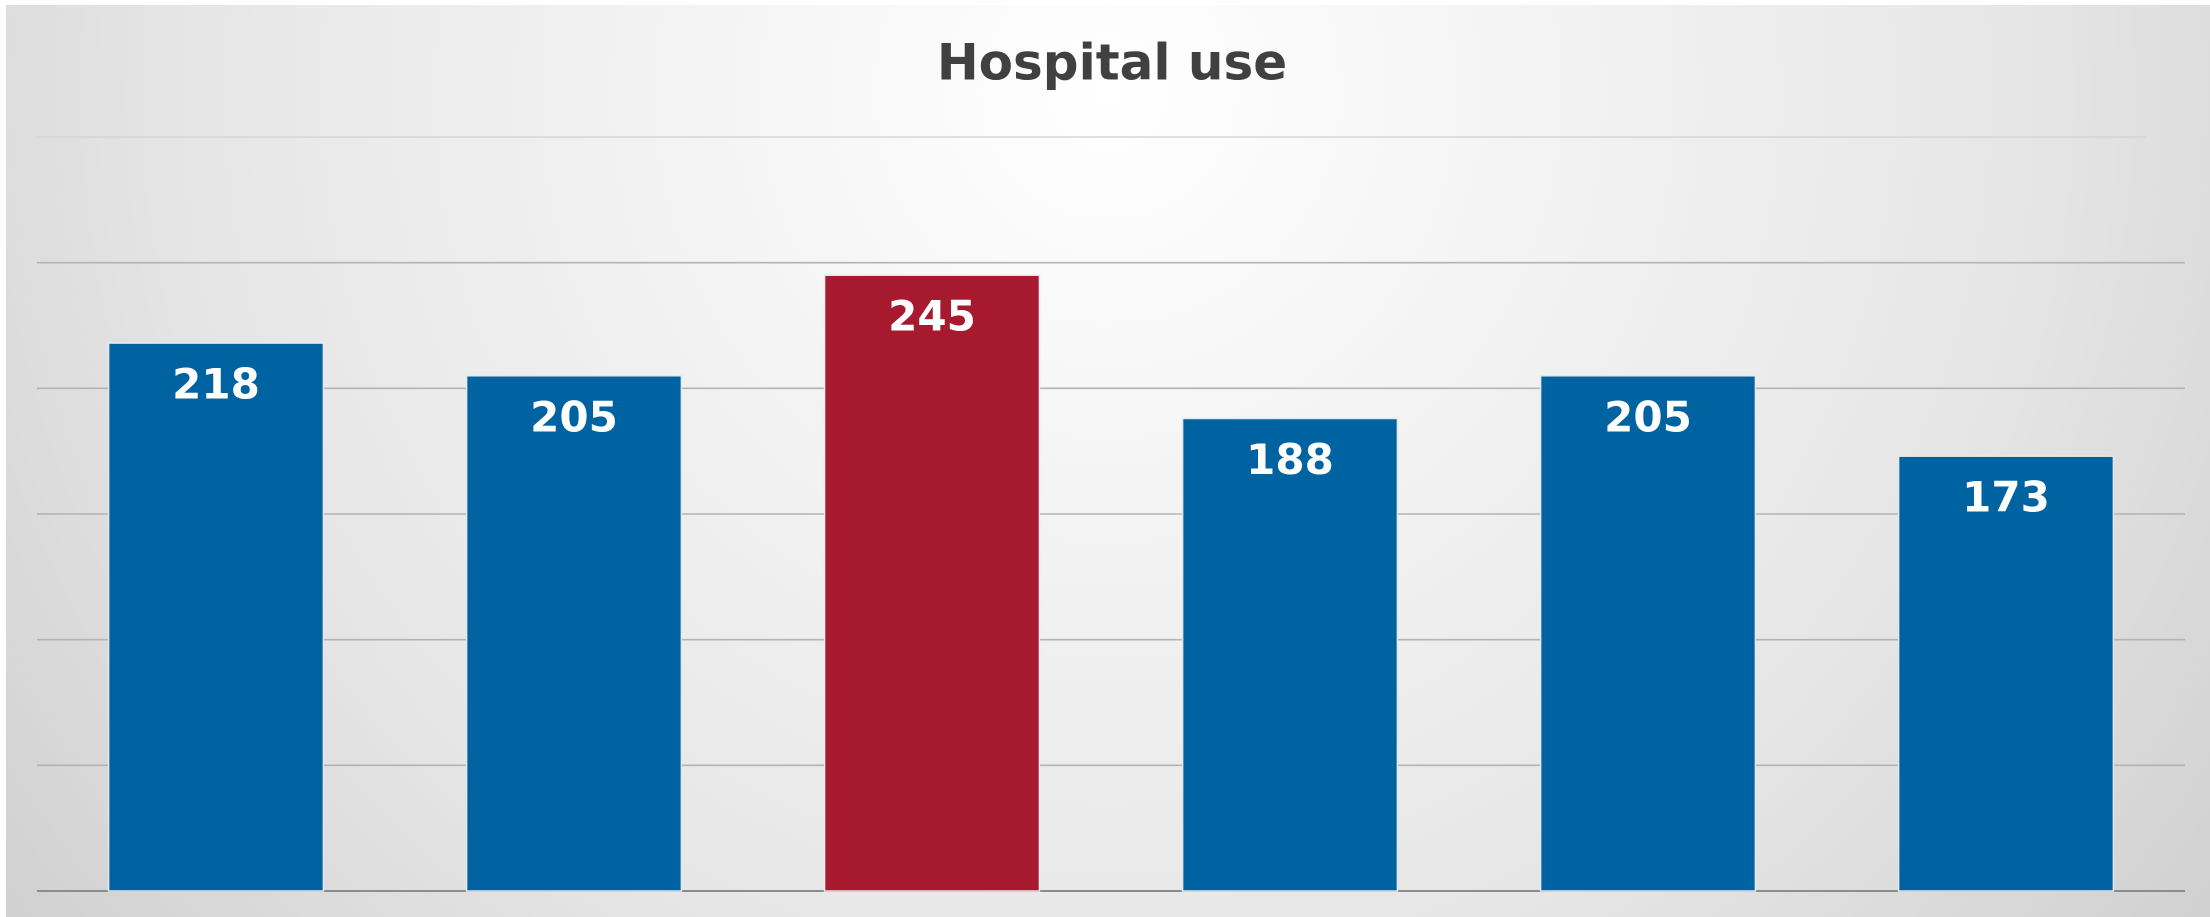  I want to click on data-label: 245, so click(932, 316).